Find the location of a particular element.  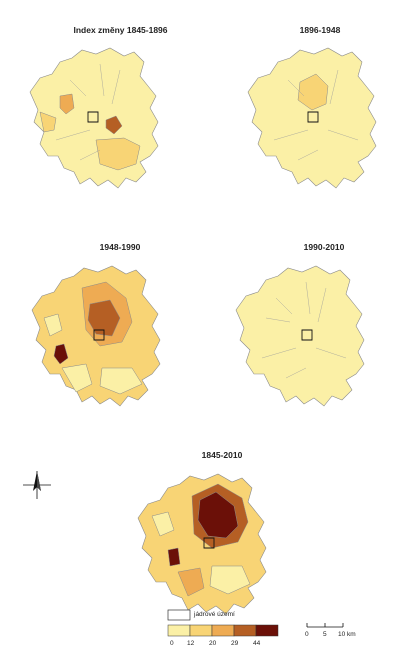

legend-break-44: 44 is located at coordinates (257, 643).